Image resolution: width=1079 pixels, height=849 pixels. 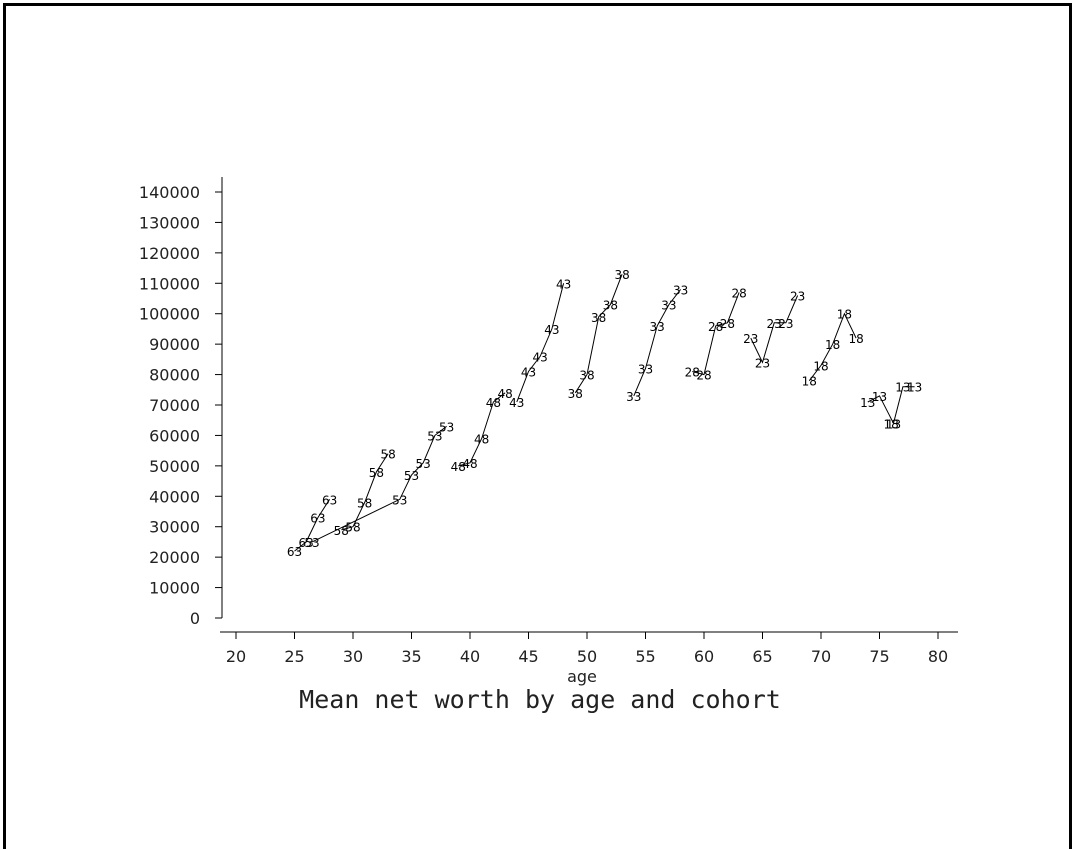 I want to click on series-33-6: 33 33 33 33 33, so click(x=657, y=343).